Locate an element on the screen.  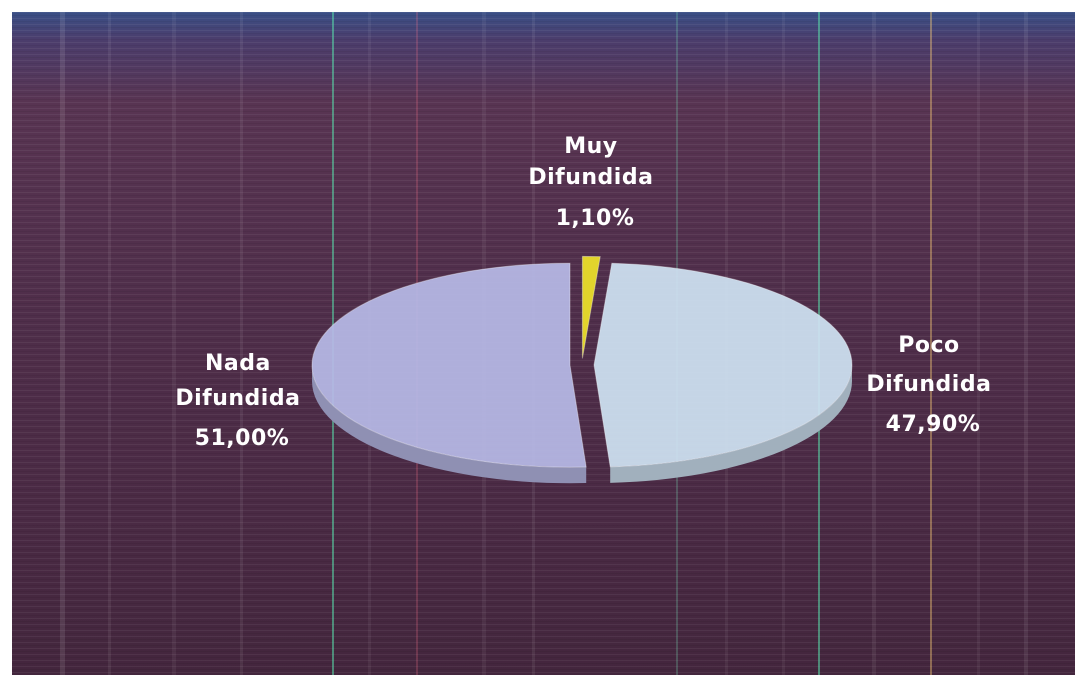
label-muy: Muy Difundida 1,10% is located at coordinates (594, 182).